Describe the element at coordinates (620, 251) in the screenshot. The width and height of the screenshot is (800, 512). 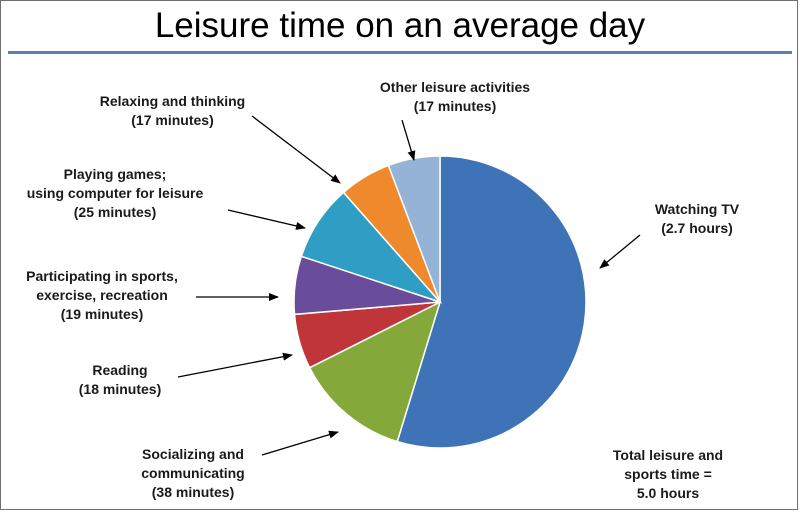
I see `arrow-watching-tv` at that location.